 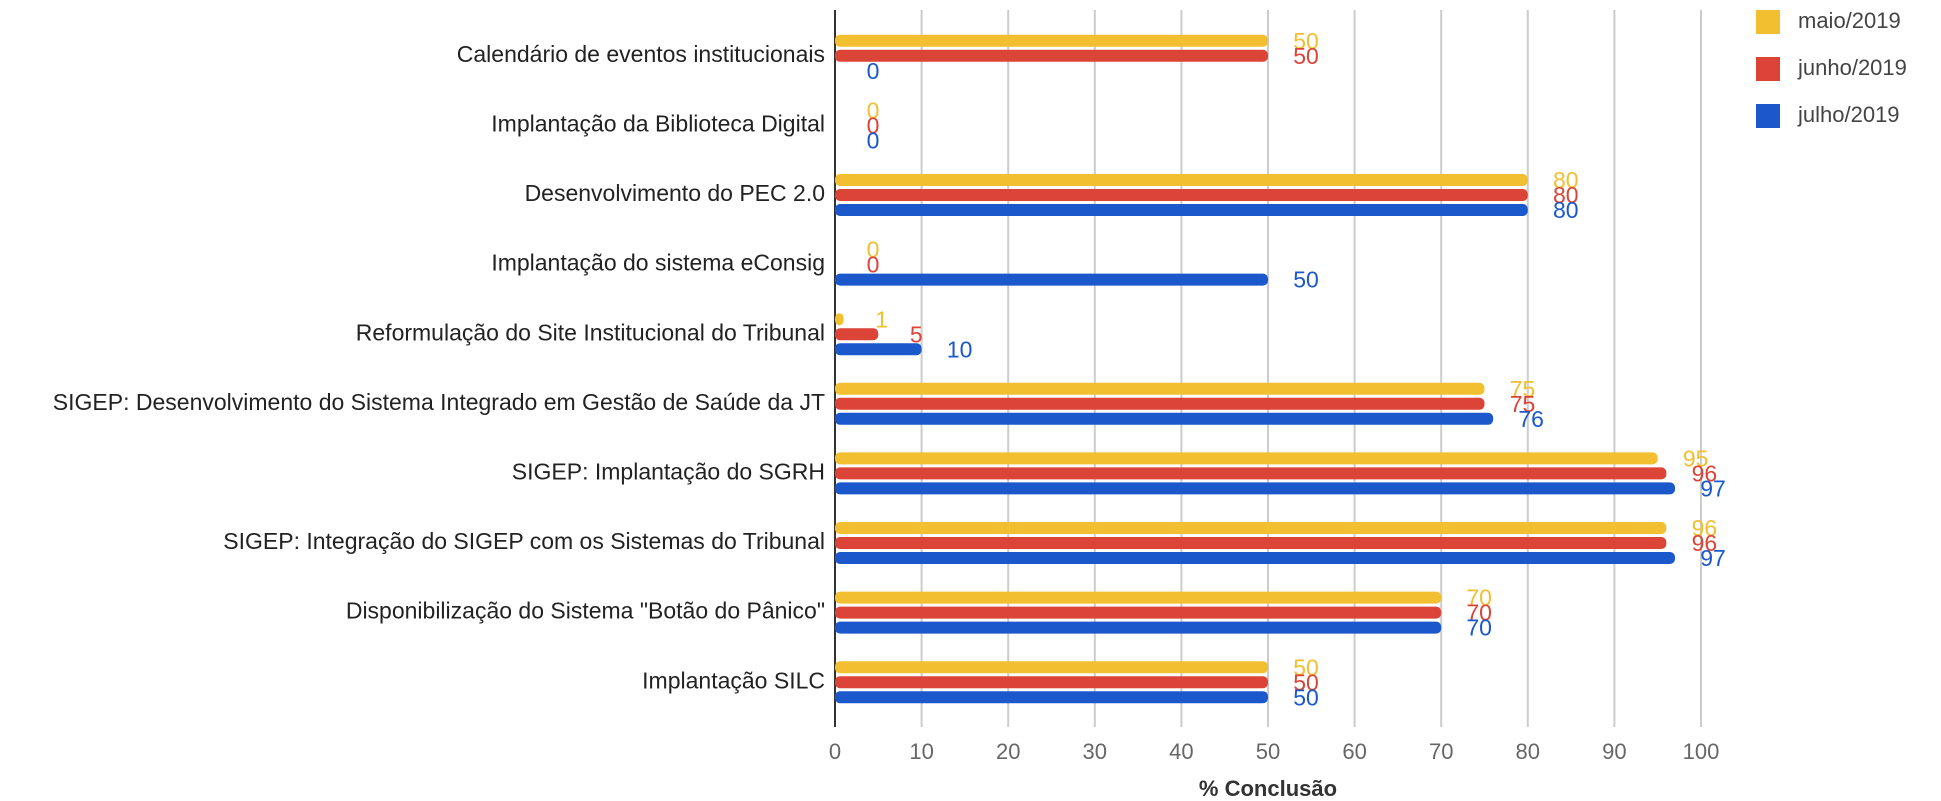 What do you see at coordinates (1095, 751) in the screenshot?
I see `x-tick-label: 30` at bounding box center [1095, 751].